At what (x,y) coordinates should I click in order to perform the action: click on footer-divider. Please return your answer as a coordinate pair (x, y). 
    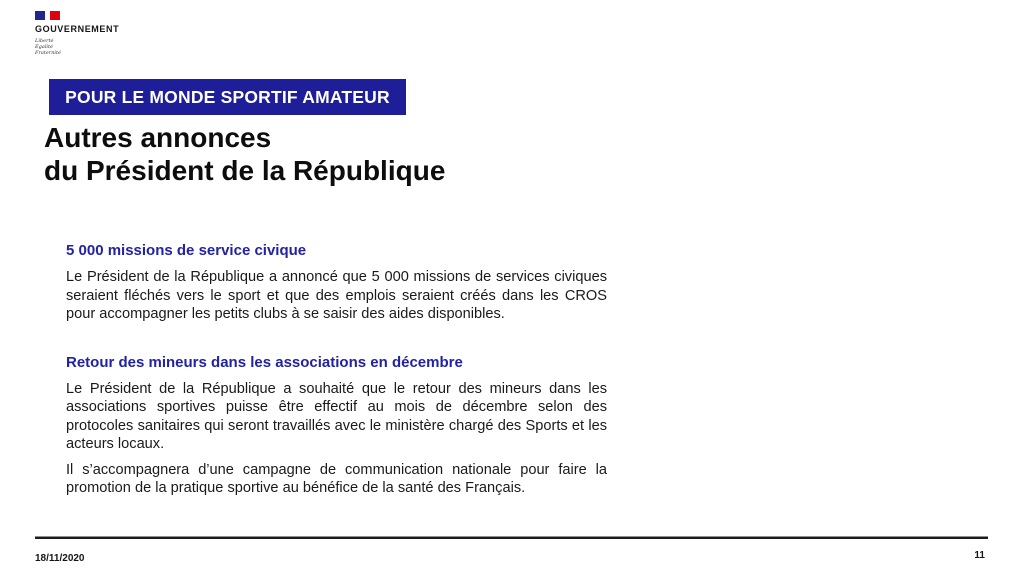
    Looking at the image, I should click on (511, 537).